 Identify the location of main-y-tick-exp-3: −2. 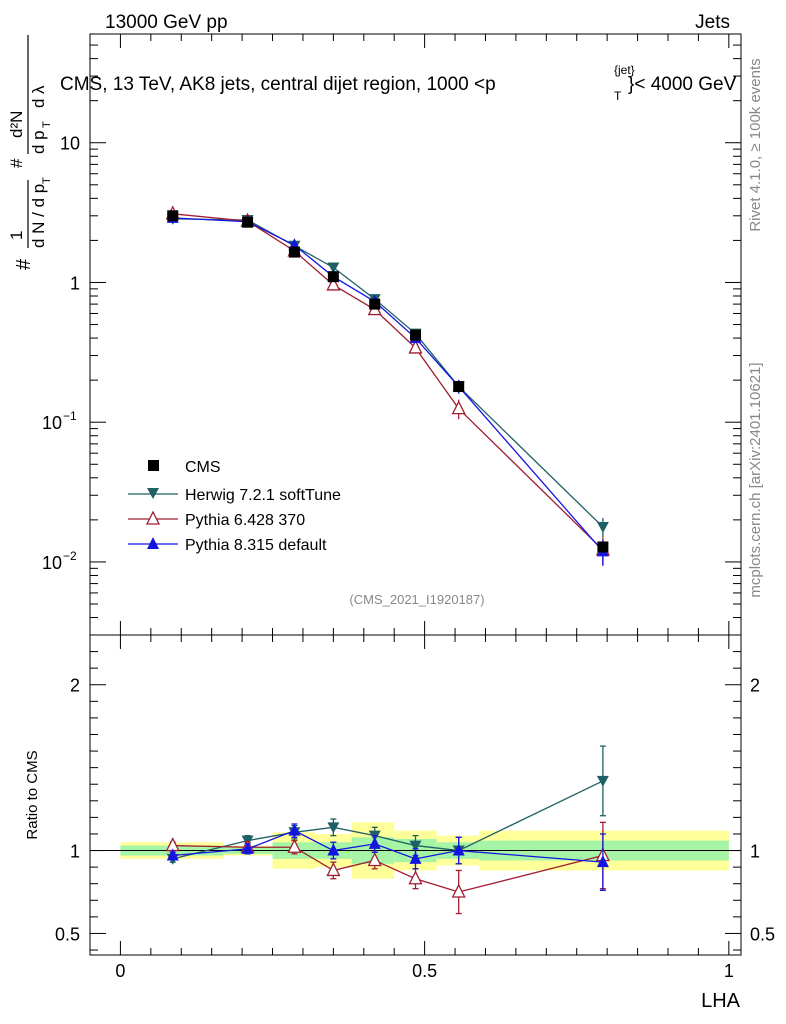
(70, 556).